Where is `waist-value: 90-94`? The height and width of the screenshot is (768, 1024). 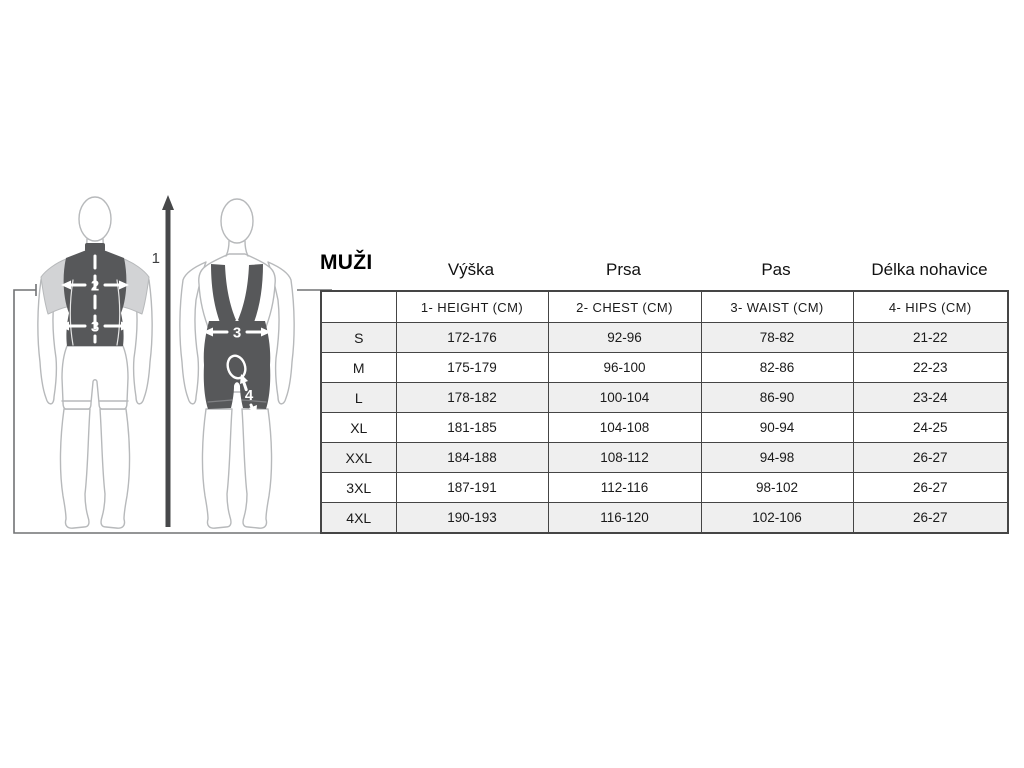 waist-value: 90-94 is located at coordinates (777, 427).